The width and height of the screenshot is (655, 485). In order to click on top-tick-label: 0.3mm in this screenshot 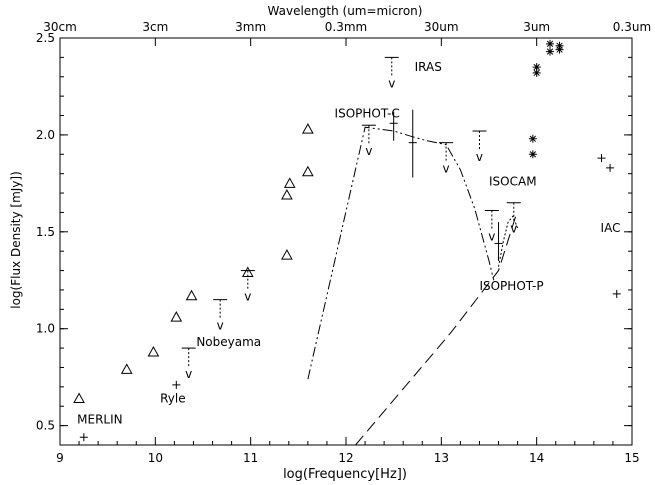, I will do `click(346, 27)`.